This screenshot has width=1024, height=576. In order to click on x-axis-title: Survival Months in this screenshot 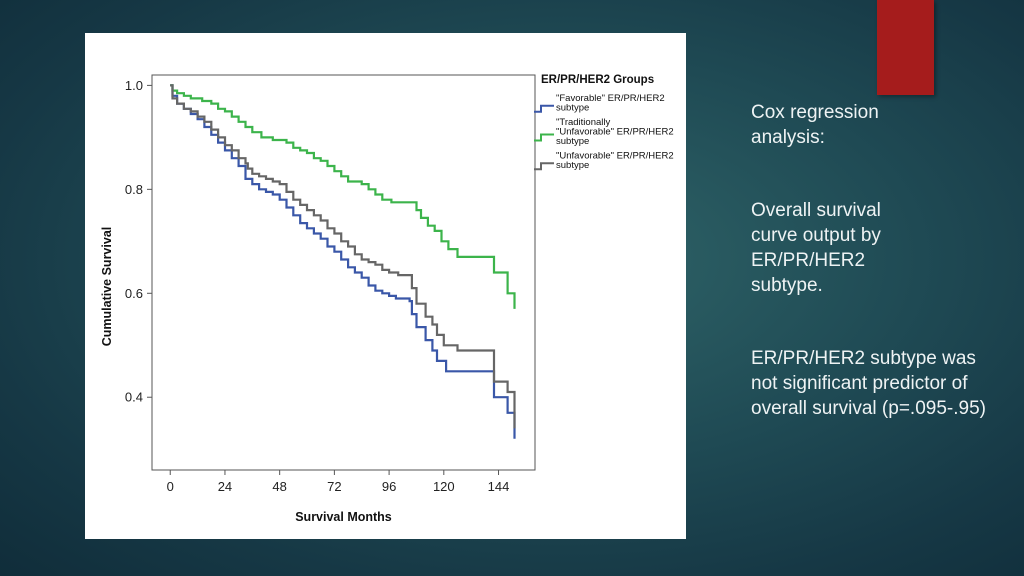, I will do `click(343, 517)`.